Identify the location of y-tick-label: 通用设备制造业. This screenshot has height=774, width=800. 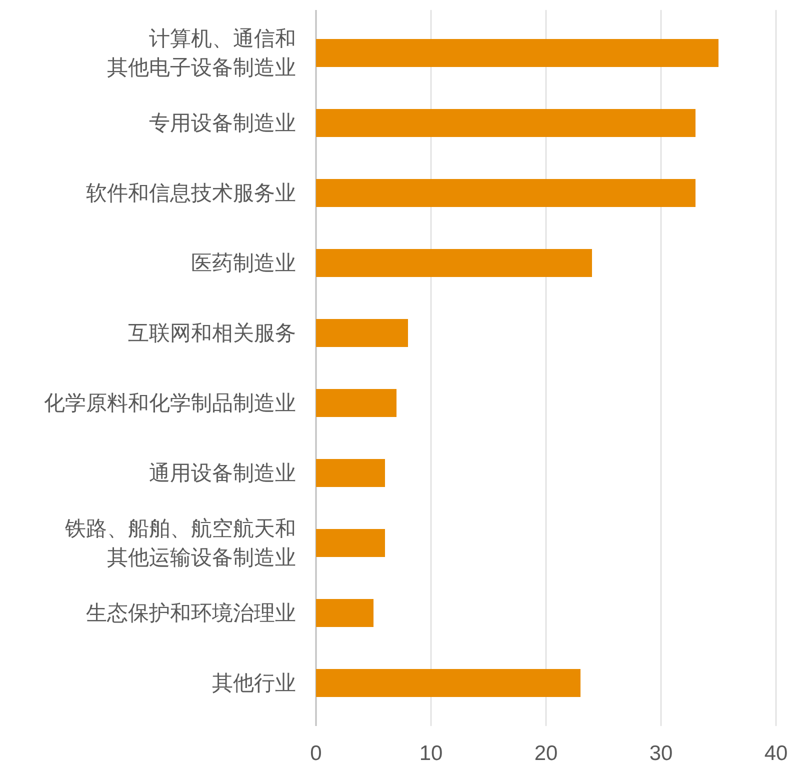
(222, 473).